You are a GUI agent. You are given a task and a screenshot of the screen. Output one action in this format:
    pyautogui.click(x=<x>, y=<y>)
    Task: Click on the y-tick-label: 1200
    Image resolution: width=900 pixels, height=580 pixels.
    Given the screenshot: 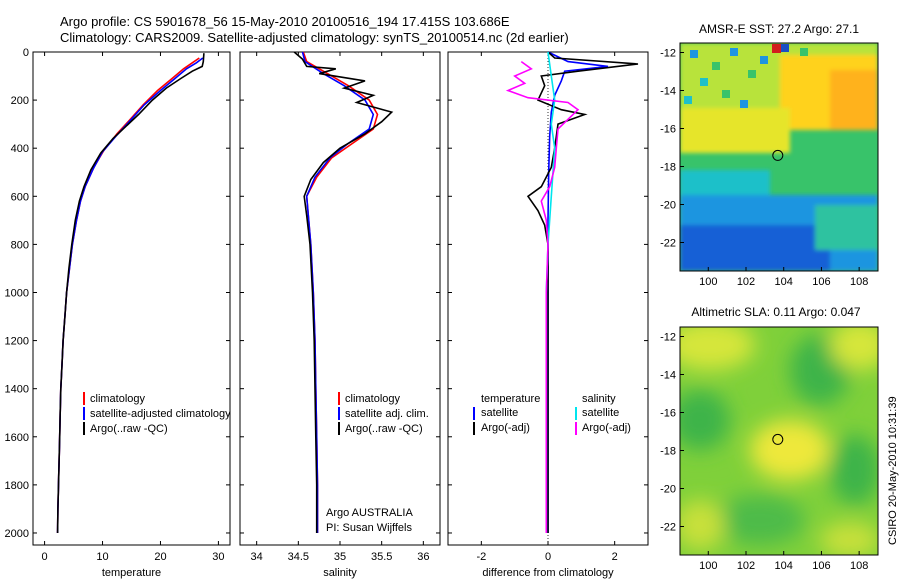 What is the action you would take?
    pyautogui.click(x=17, y=342)
    